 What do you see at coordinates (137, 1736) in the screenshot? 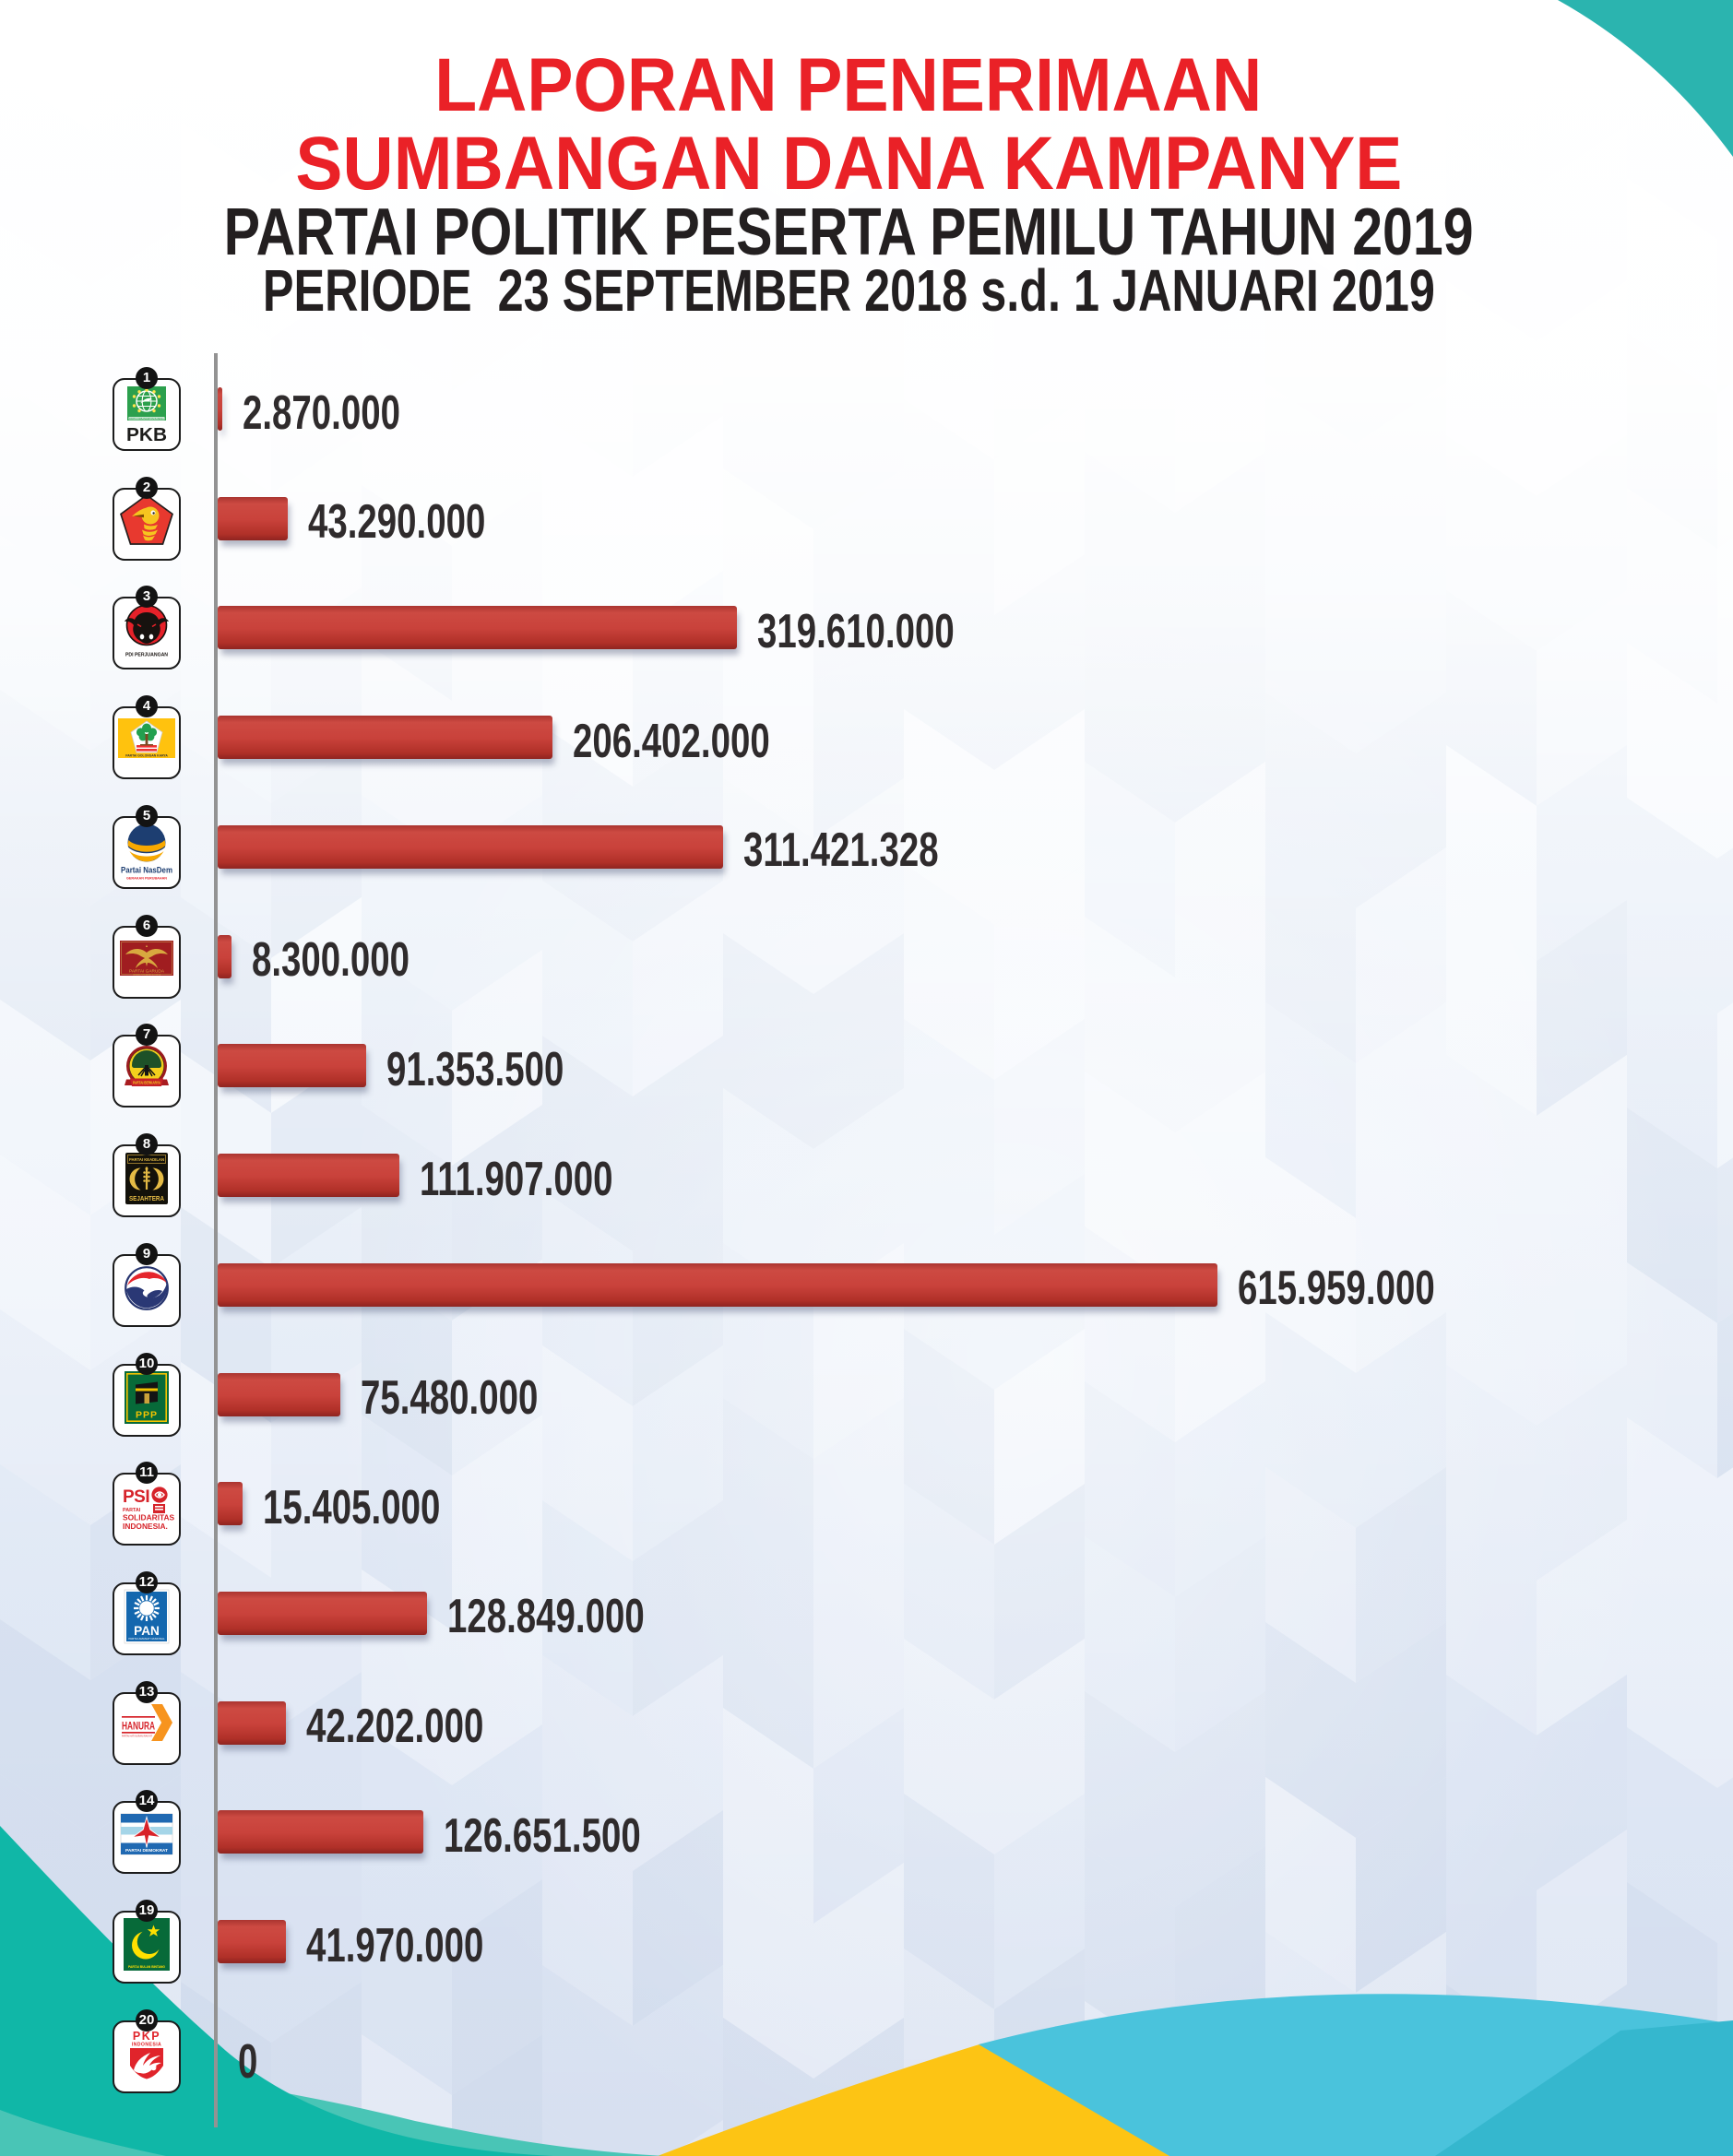
I see `svg-text: PARTAI HATI NURANI RAKYAT` at bounding box center [137, 1736].